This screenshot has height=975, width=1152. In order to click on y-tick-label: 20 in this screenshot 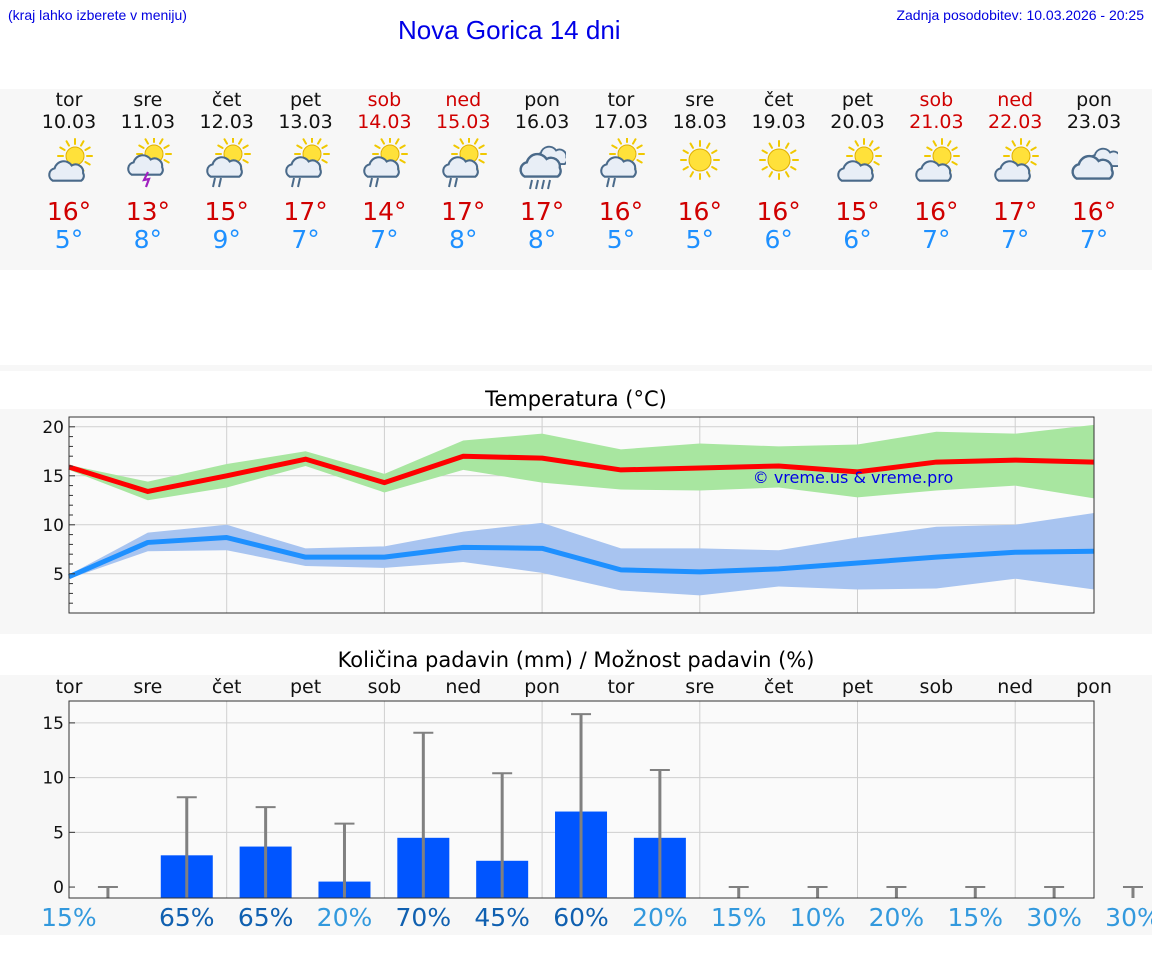, I will do `click(53, 428)`.